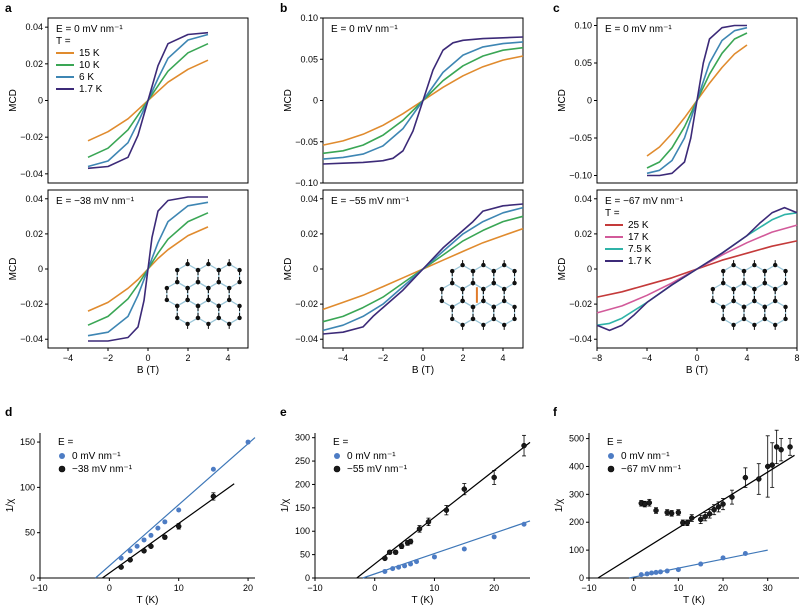 This screenshot has height=609, width=800. Describe the element at coordinates (102, 469) in the screenshot. I see `legend-label: −38 mV nm⁻¹` at that location.